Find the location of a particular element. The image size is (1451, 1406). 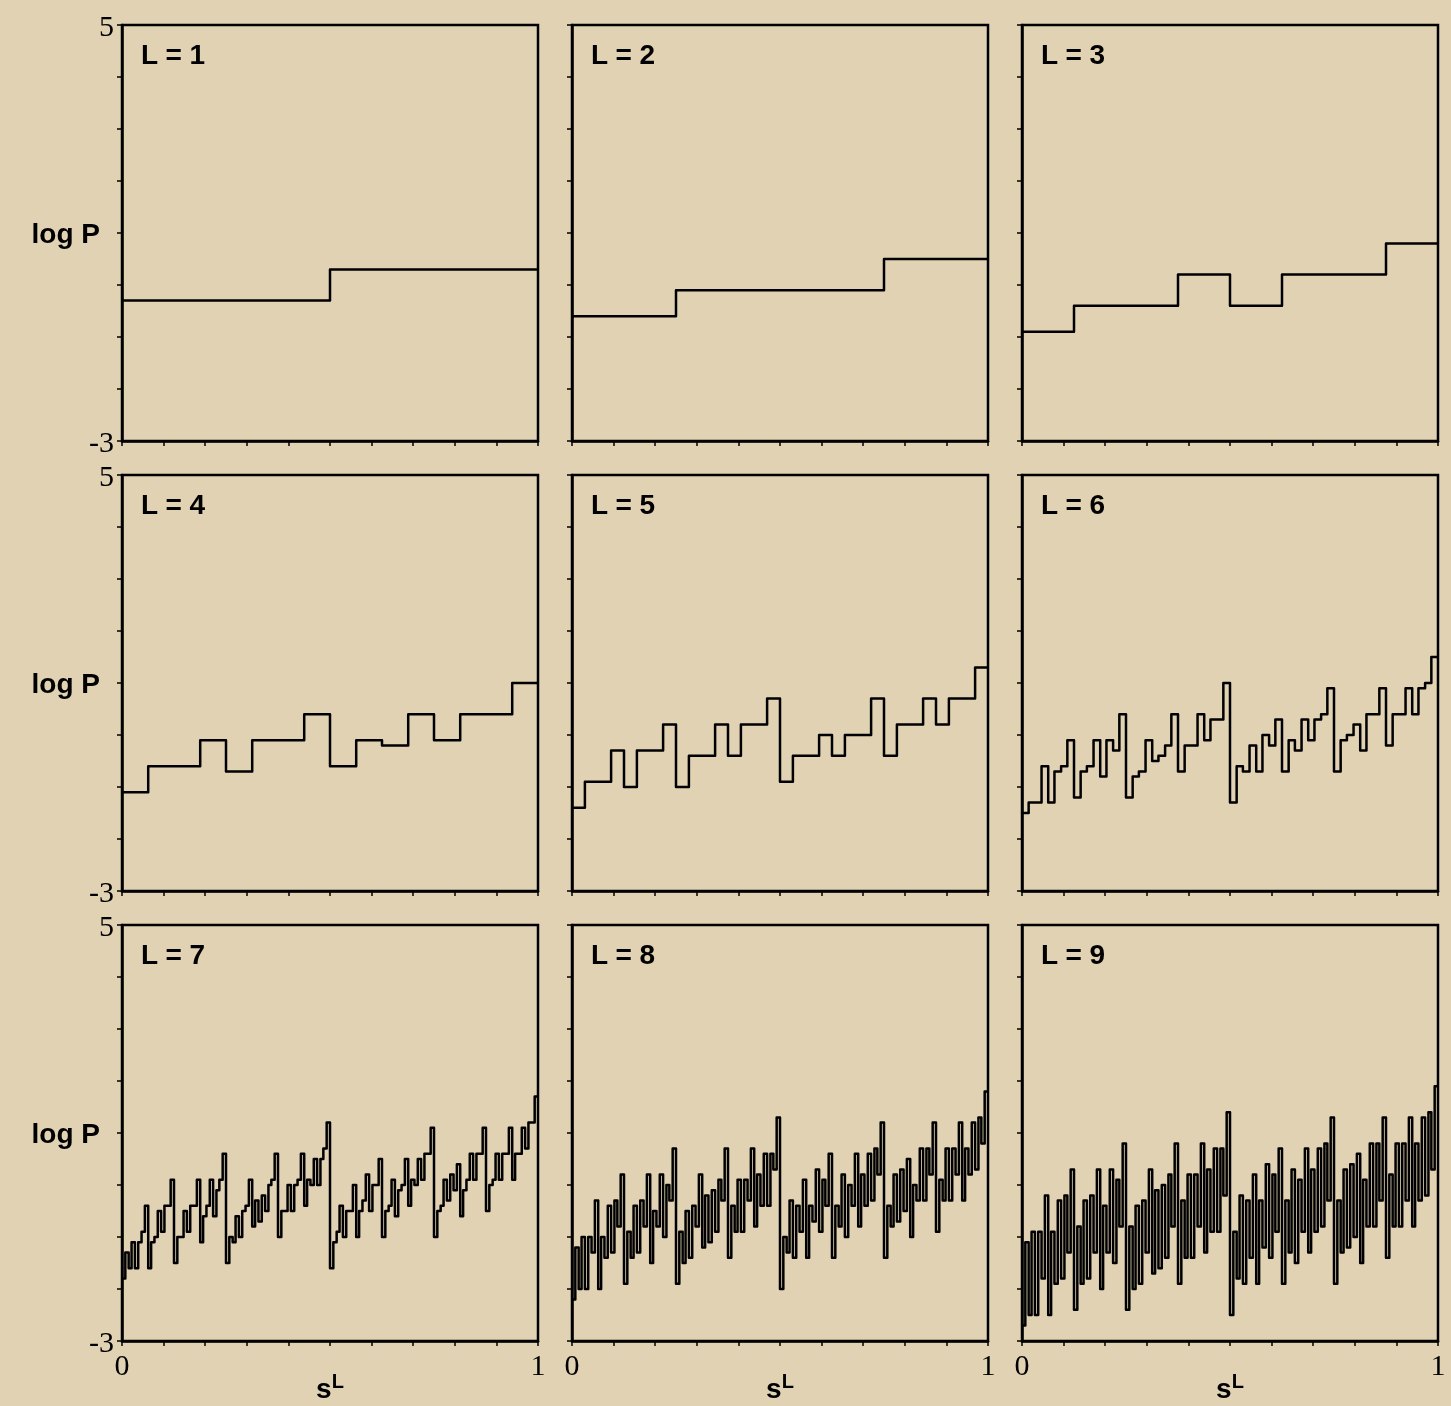

text: L = 2 is located at coordinates (623, 54).